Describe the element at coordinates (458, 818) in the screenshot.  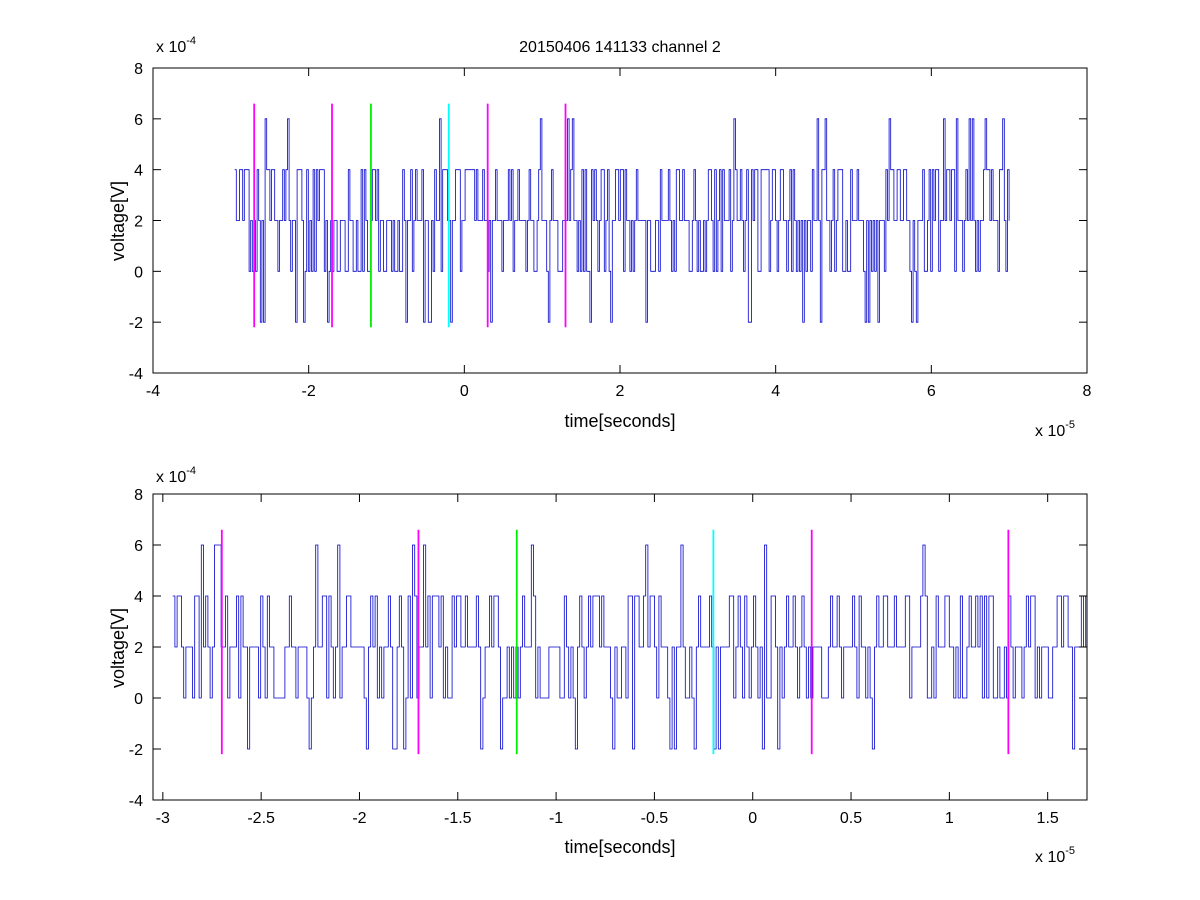
I see `x-tick-label: -1.5` at that location.